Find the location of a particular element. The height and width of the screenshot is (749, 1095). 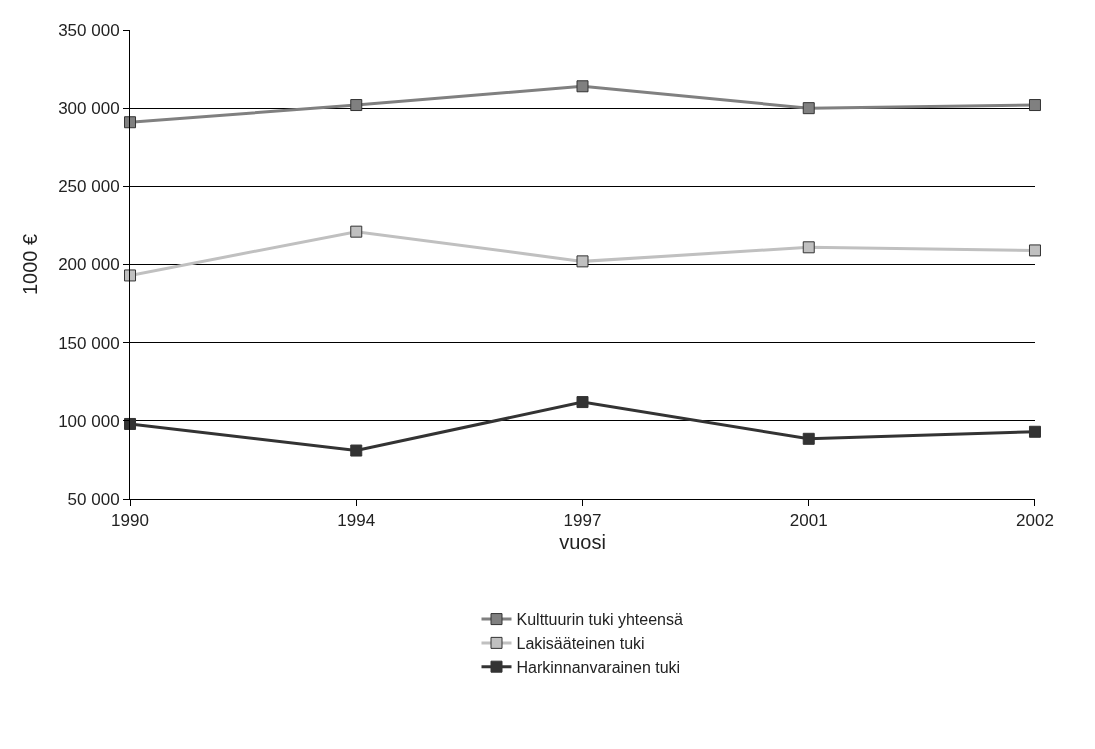

x-tick-label: 2002 is located at coordinates (1035, 521).